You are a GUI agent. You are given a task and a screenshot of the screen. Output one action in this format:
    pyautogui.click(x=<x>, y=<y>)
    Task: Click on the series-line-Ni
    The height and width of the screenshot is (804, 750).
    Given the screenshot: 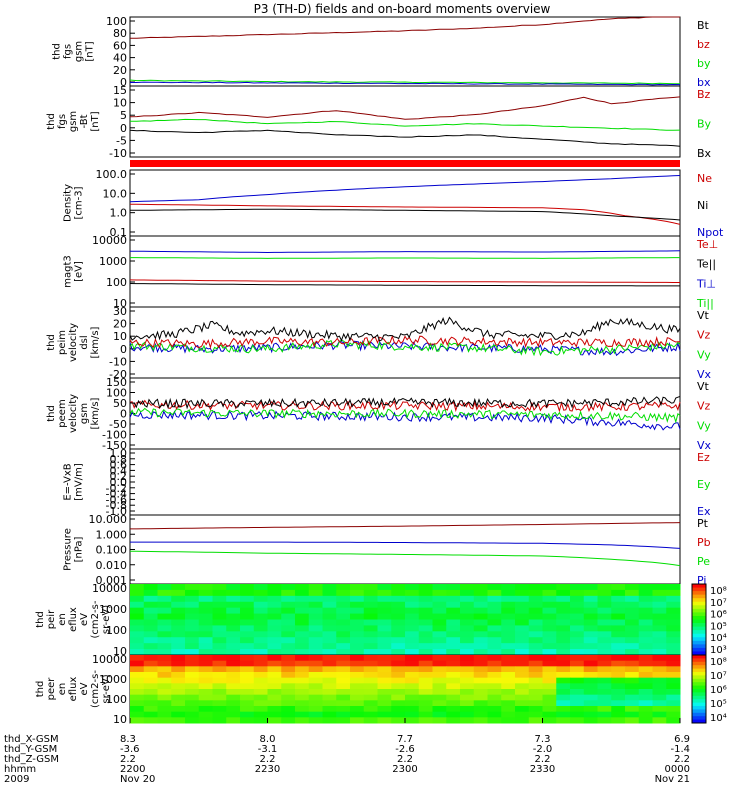 What is the action you would take?
    pyautogui.click(x=405, y=214)
    